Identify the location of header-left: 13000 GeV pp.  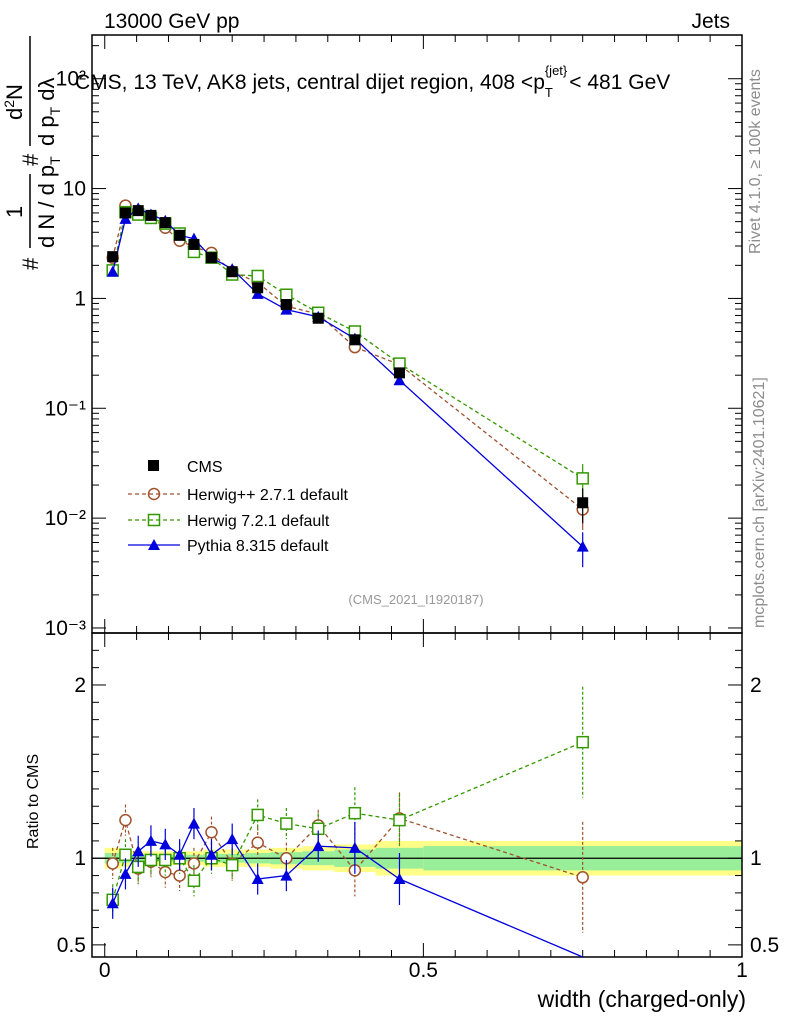
(171, 21).